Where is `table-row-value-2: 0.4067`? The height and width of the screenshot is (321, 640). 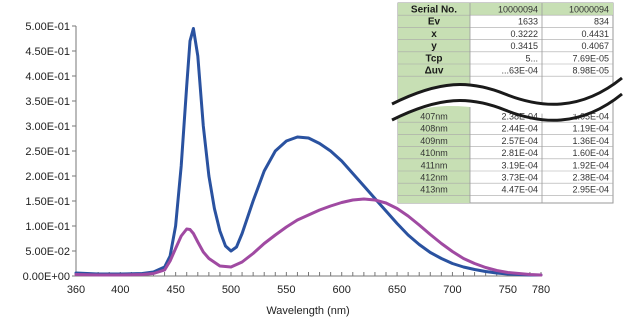
table-row-value-2: 0.4067 is located at coordinates (595, 46).